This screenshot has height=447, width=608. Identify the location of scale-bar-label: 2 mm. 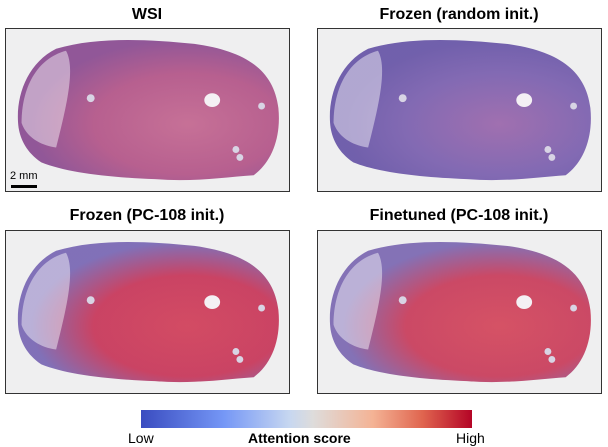
(24, 176).